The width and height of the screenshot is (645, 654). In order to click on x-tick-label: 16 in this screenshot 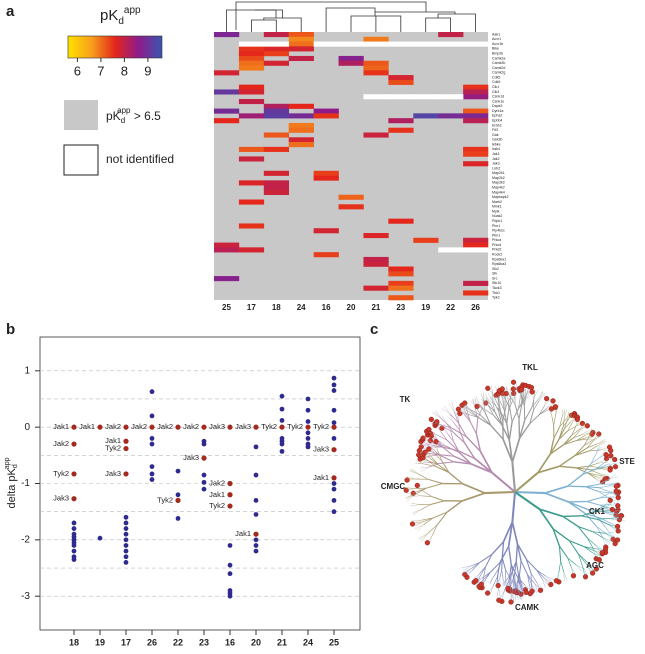, I will do `click(230, 642)`.